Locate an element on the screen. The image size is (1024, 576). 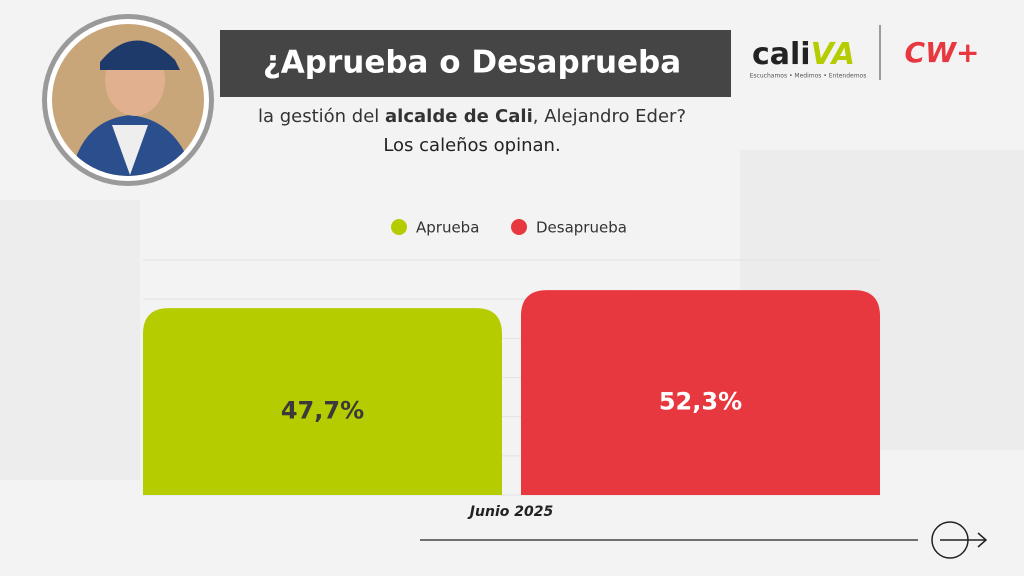
city-backdrop is located at coordinates (70, 340).